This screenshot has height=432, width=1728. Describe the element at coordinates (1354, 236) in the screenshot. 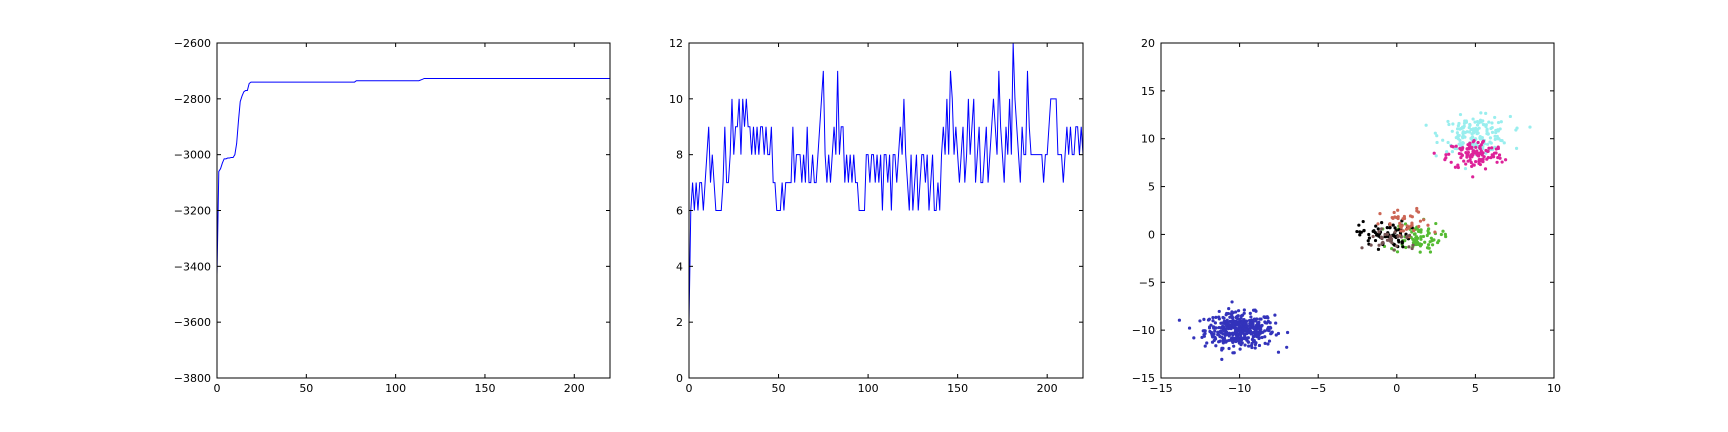

I see `plot-area` at that location.